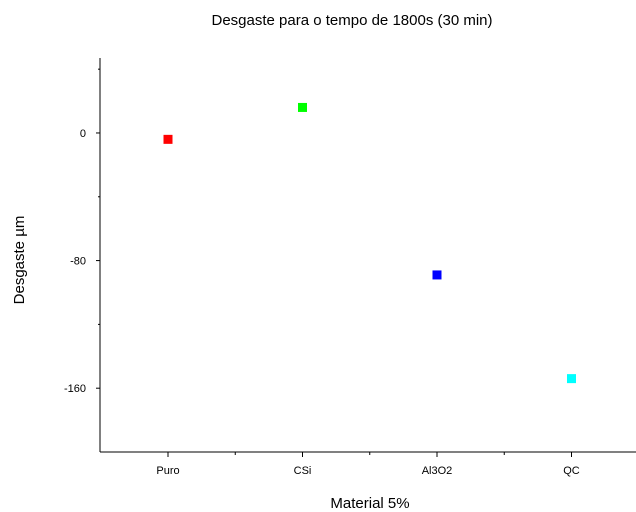 The height and width of the screenshot is (512, 636). What do you see at coordinates (303, 471) in the screenshot?
I see `x-tick-label-1: CSi` at bounding box center [303, 471].